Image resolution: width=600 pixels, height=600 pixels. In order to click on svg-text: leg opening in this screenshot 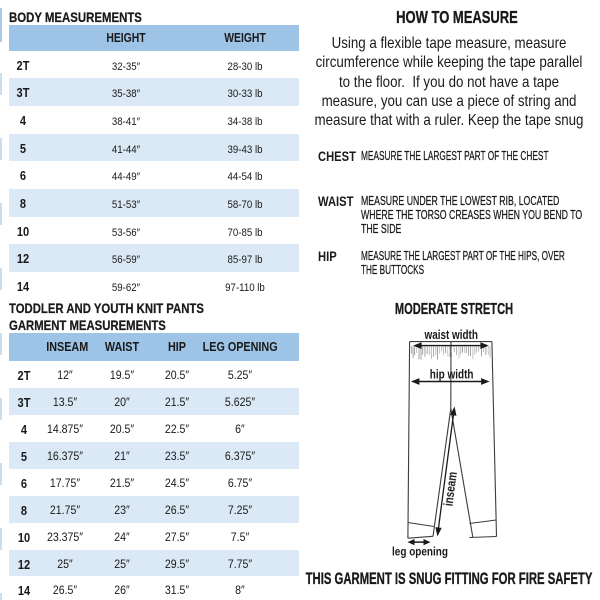, I will do `click(420, 551)`.